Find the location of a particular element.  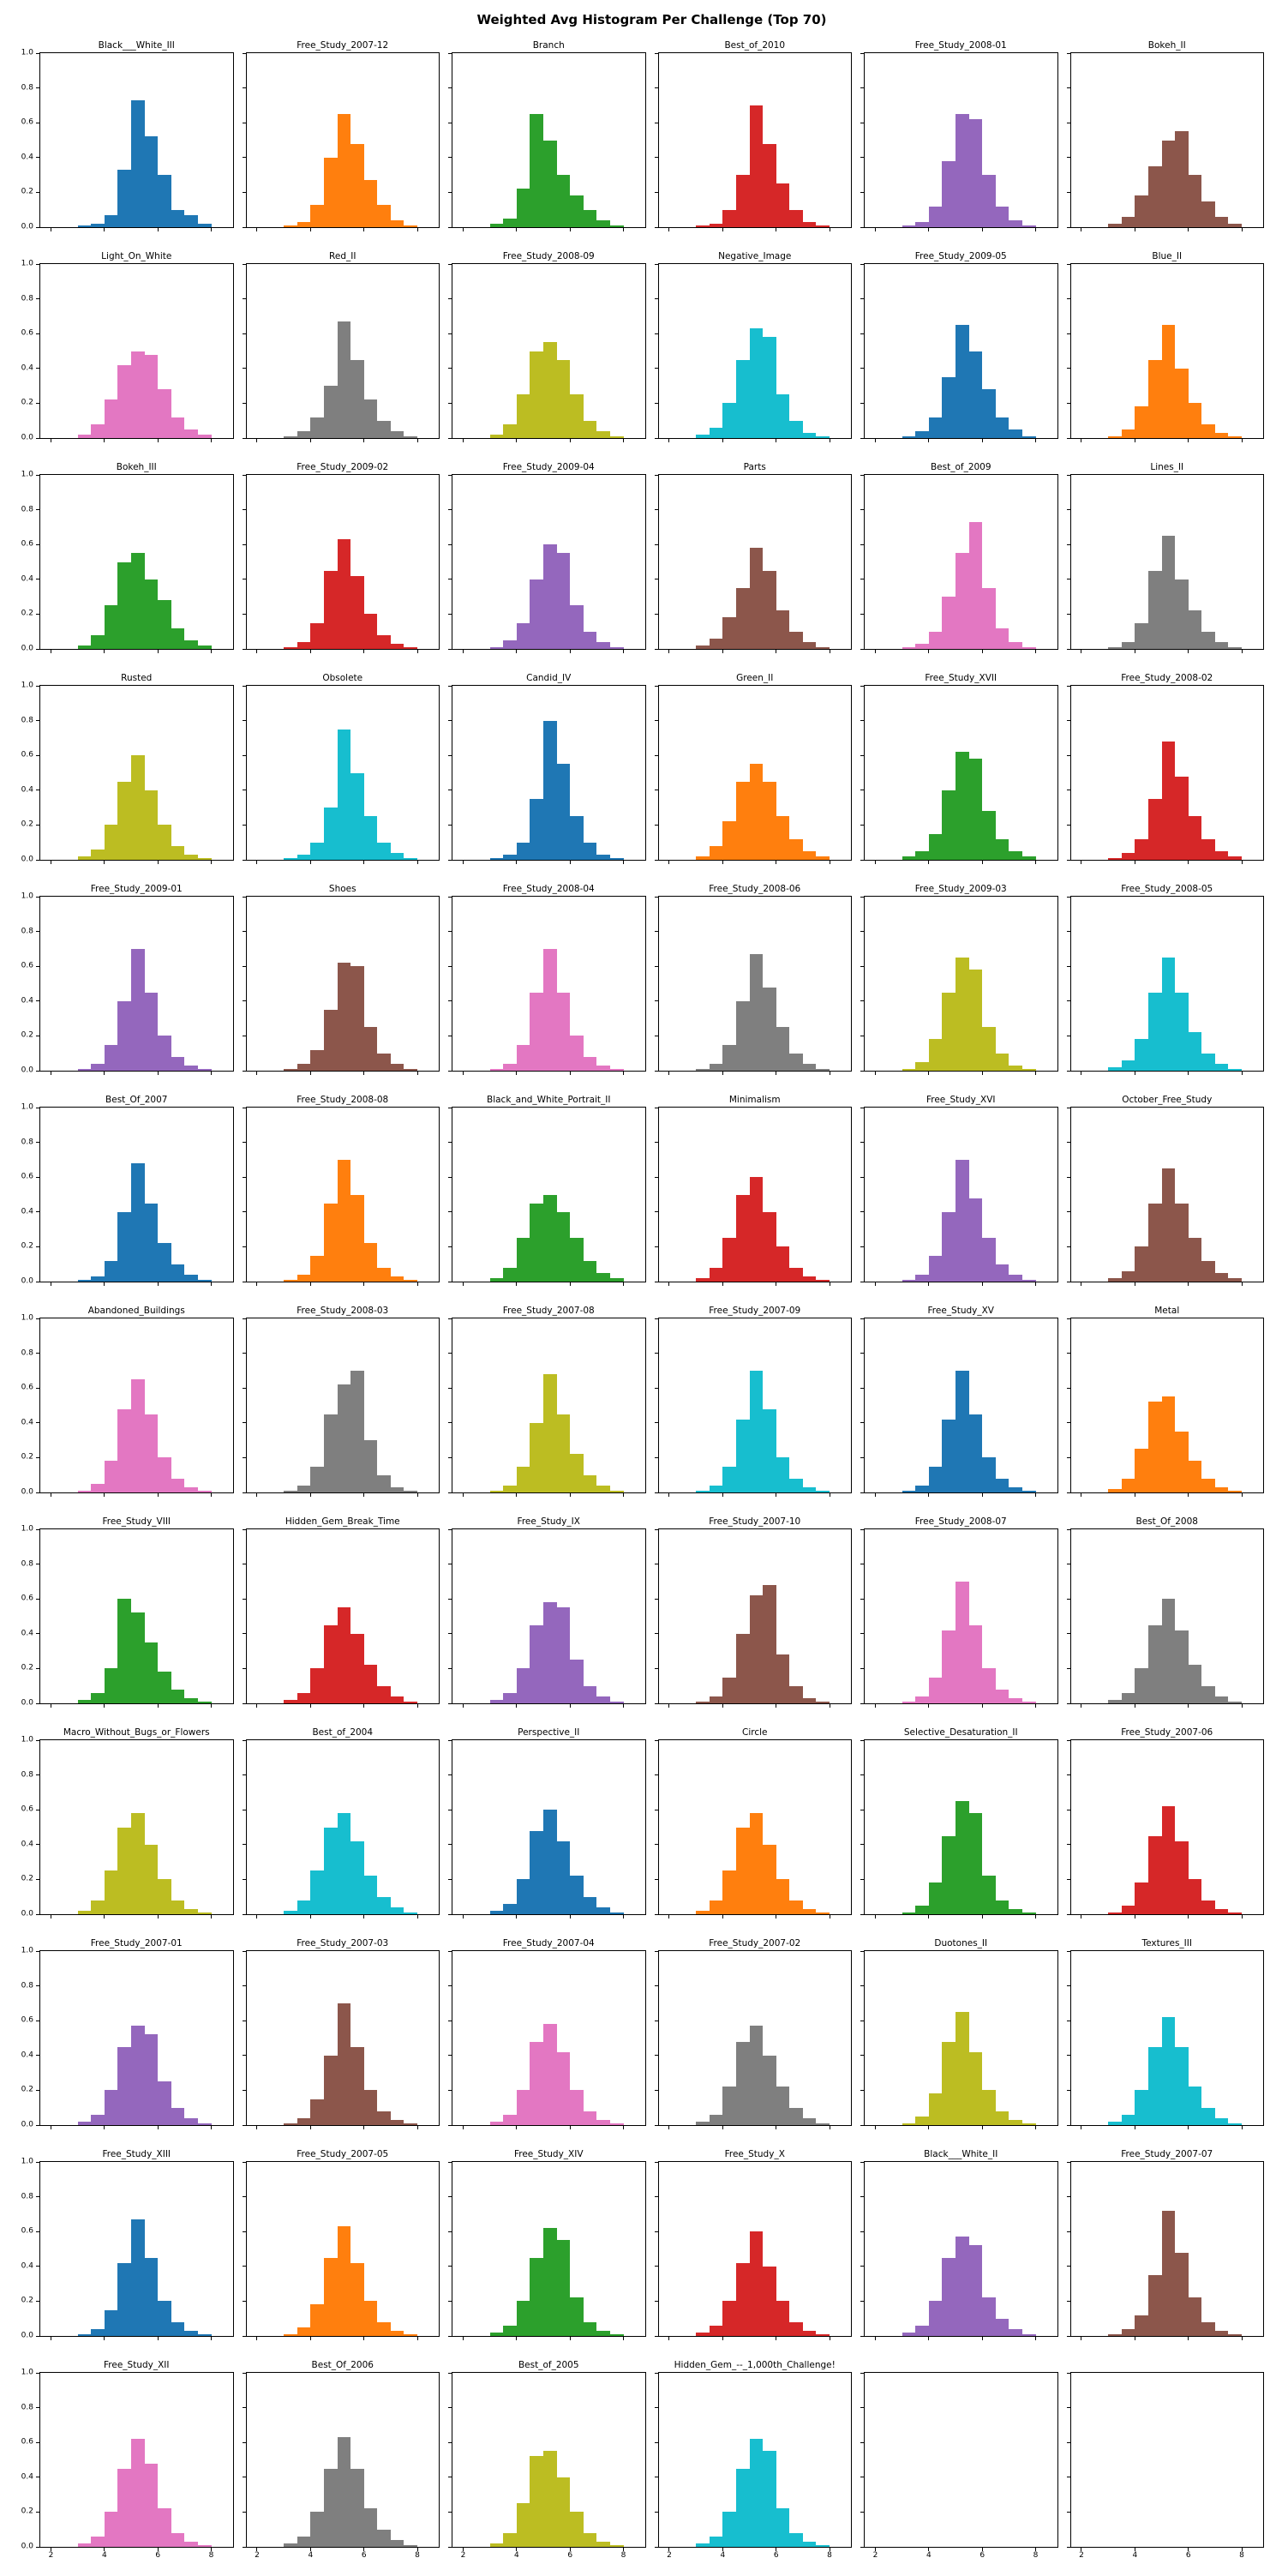

subplot-title: Free_Study_2008-02 is located at coordinates (1167, 678).